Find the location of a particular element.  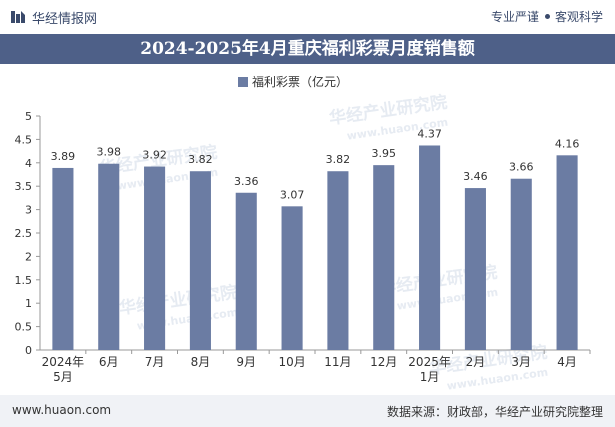

x-tick-label: 12月 is located at coordinates (383, 362).